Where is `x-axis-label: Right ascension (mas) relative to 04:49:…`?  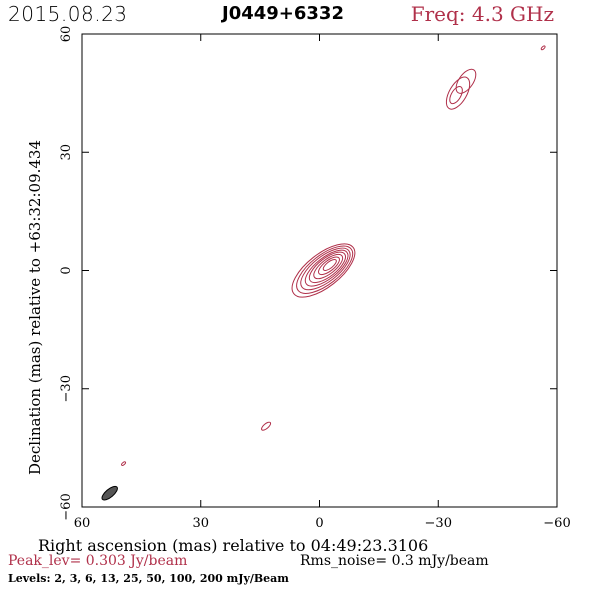 x-axis-label: Right ascension (mas) relative to 04:49:… is located at coordinates (233, 545).